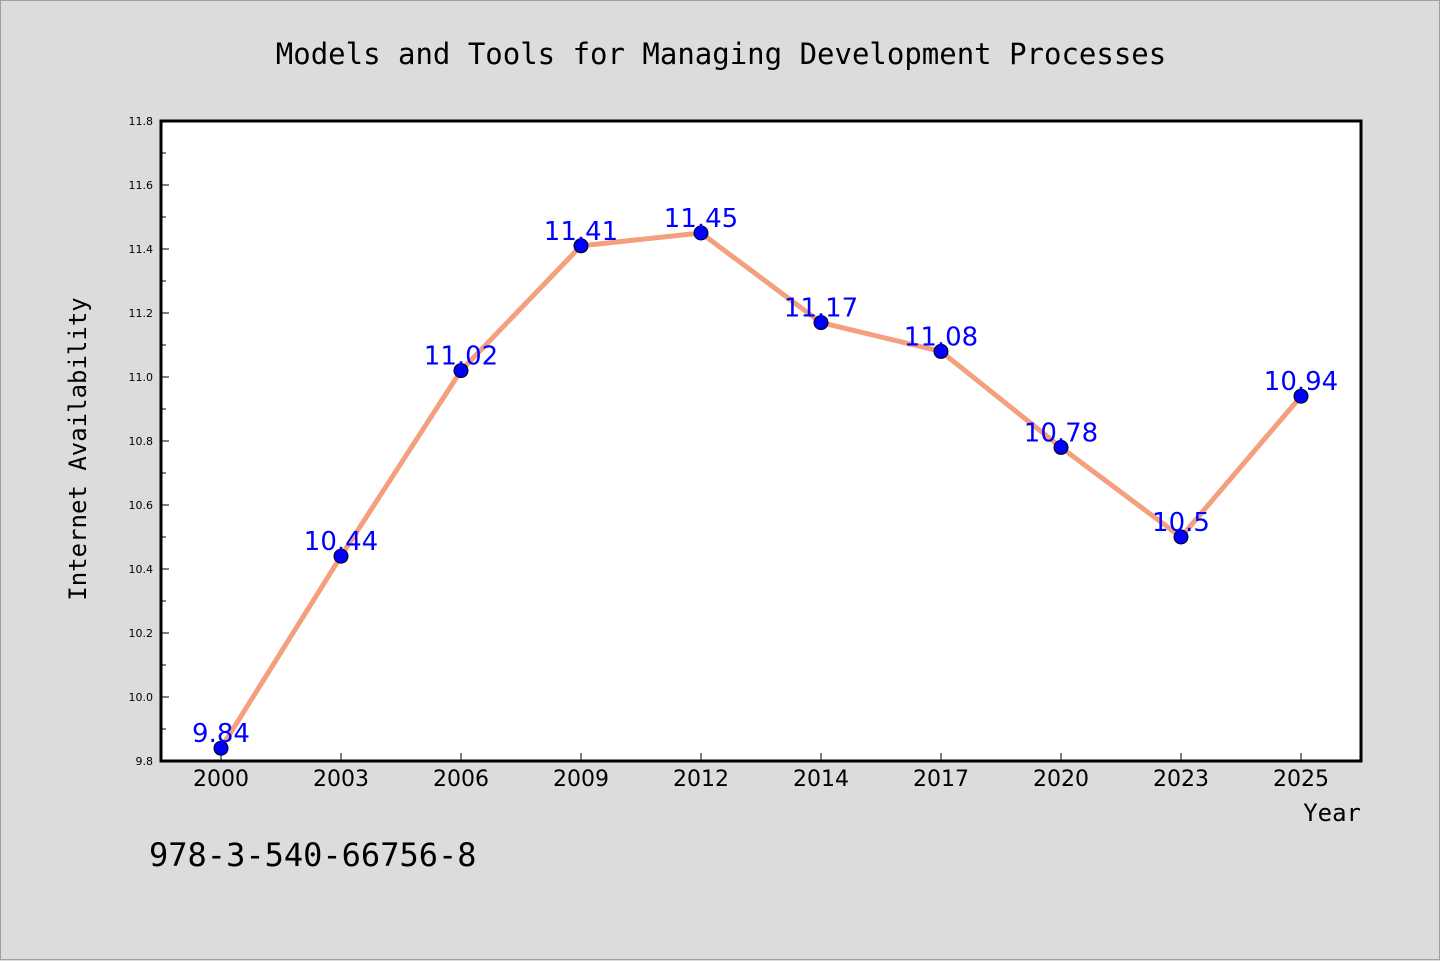 This screenshot has height=961, width=1440. What do you see at coordinates (581, 779) in the screenshot?
I see `x-tick-label: 2009` at bounding box center [581, 779].